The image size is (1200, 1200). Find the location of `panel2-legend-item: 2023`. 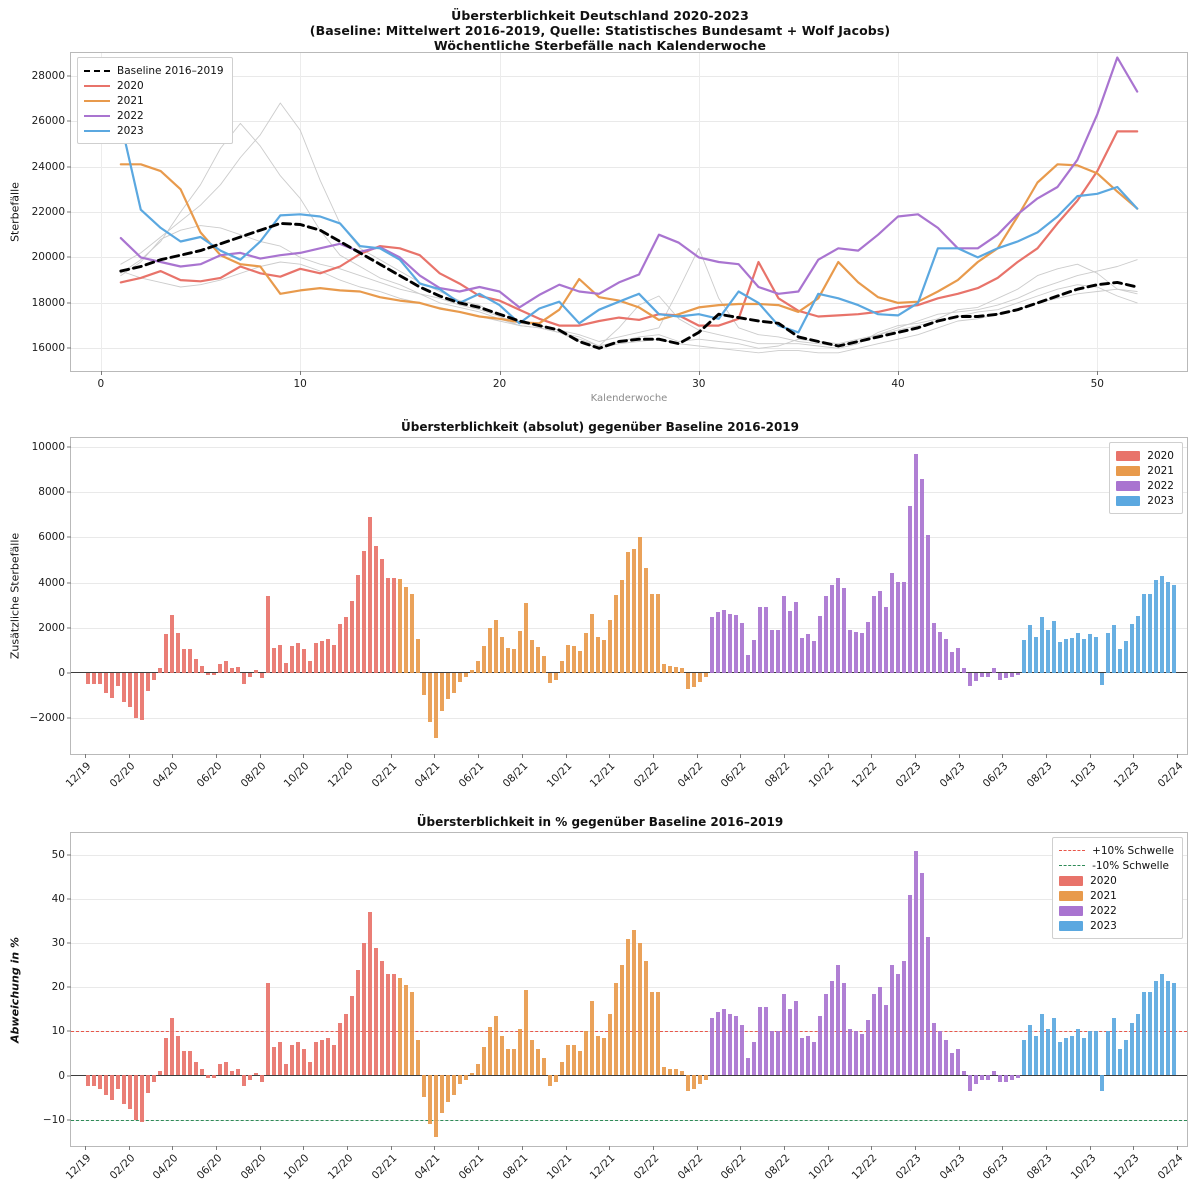

panel2-legend-item: 2023 is located at coordinates (1145, 500).